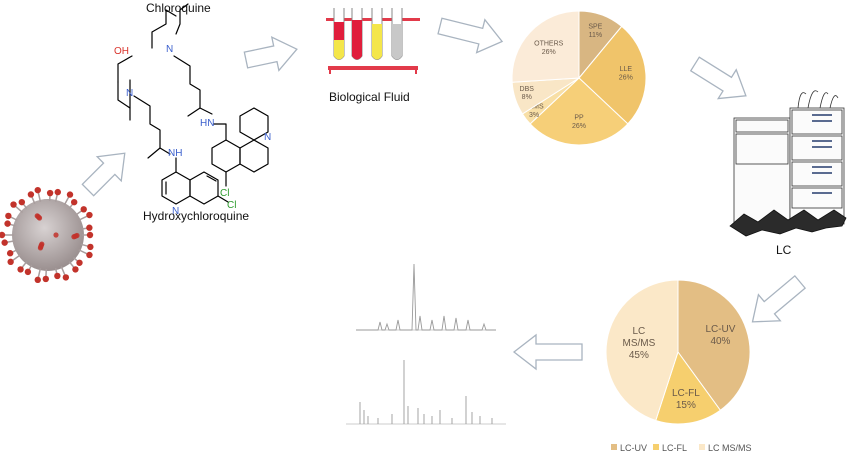  What do you see at coordinates (638, 343) in the screenshot?
I see `pie-label-lc-ms-ms: LC MS/MS 45%` at bounding box center [638, 343].